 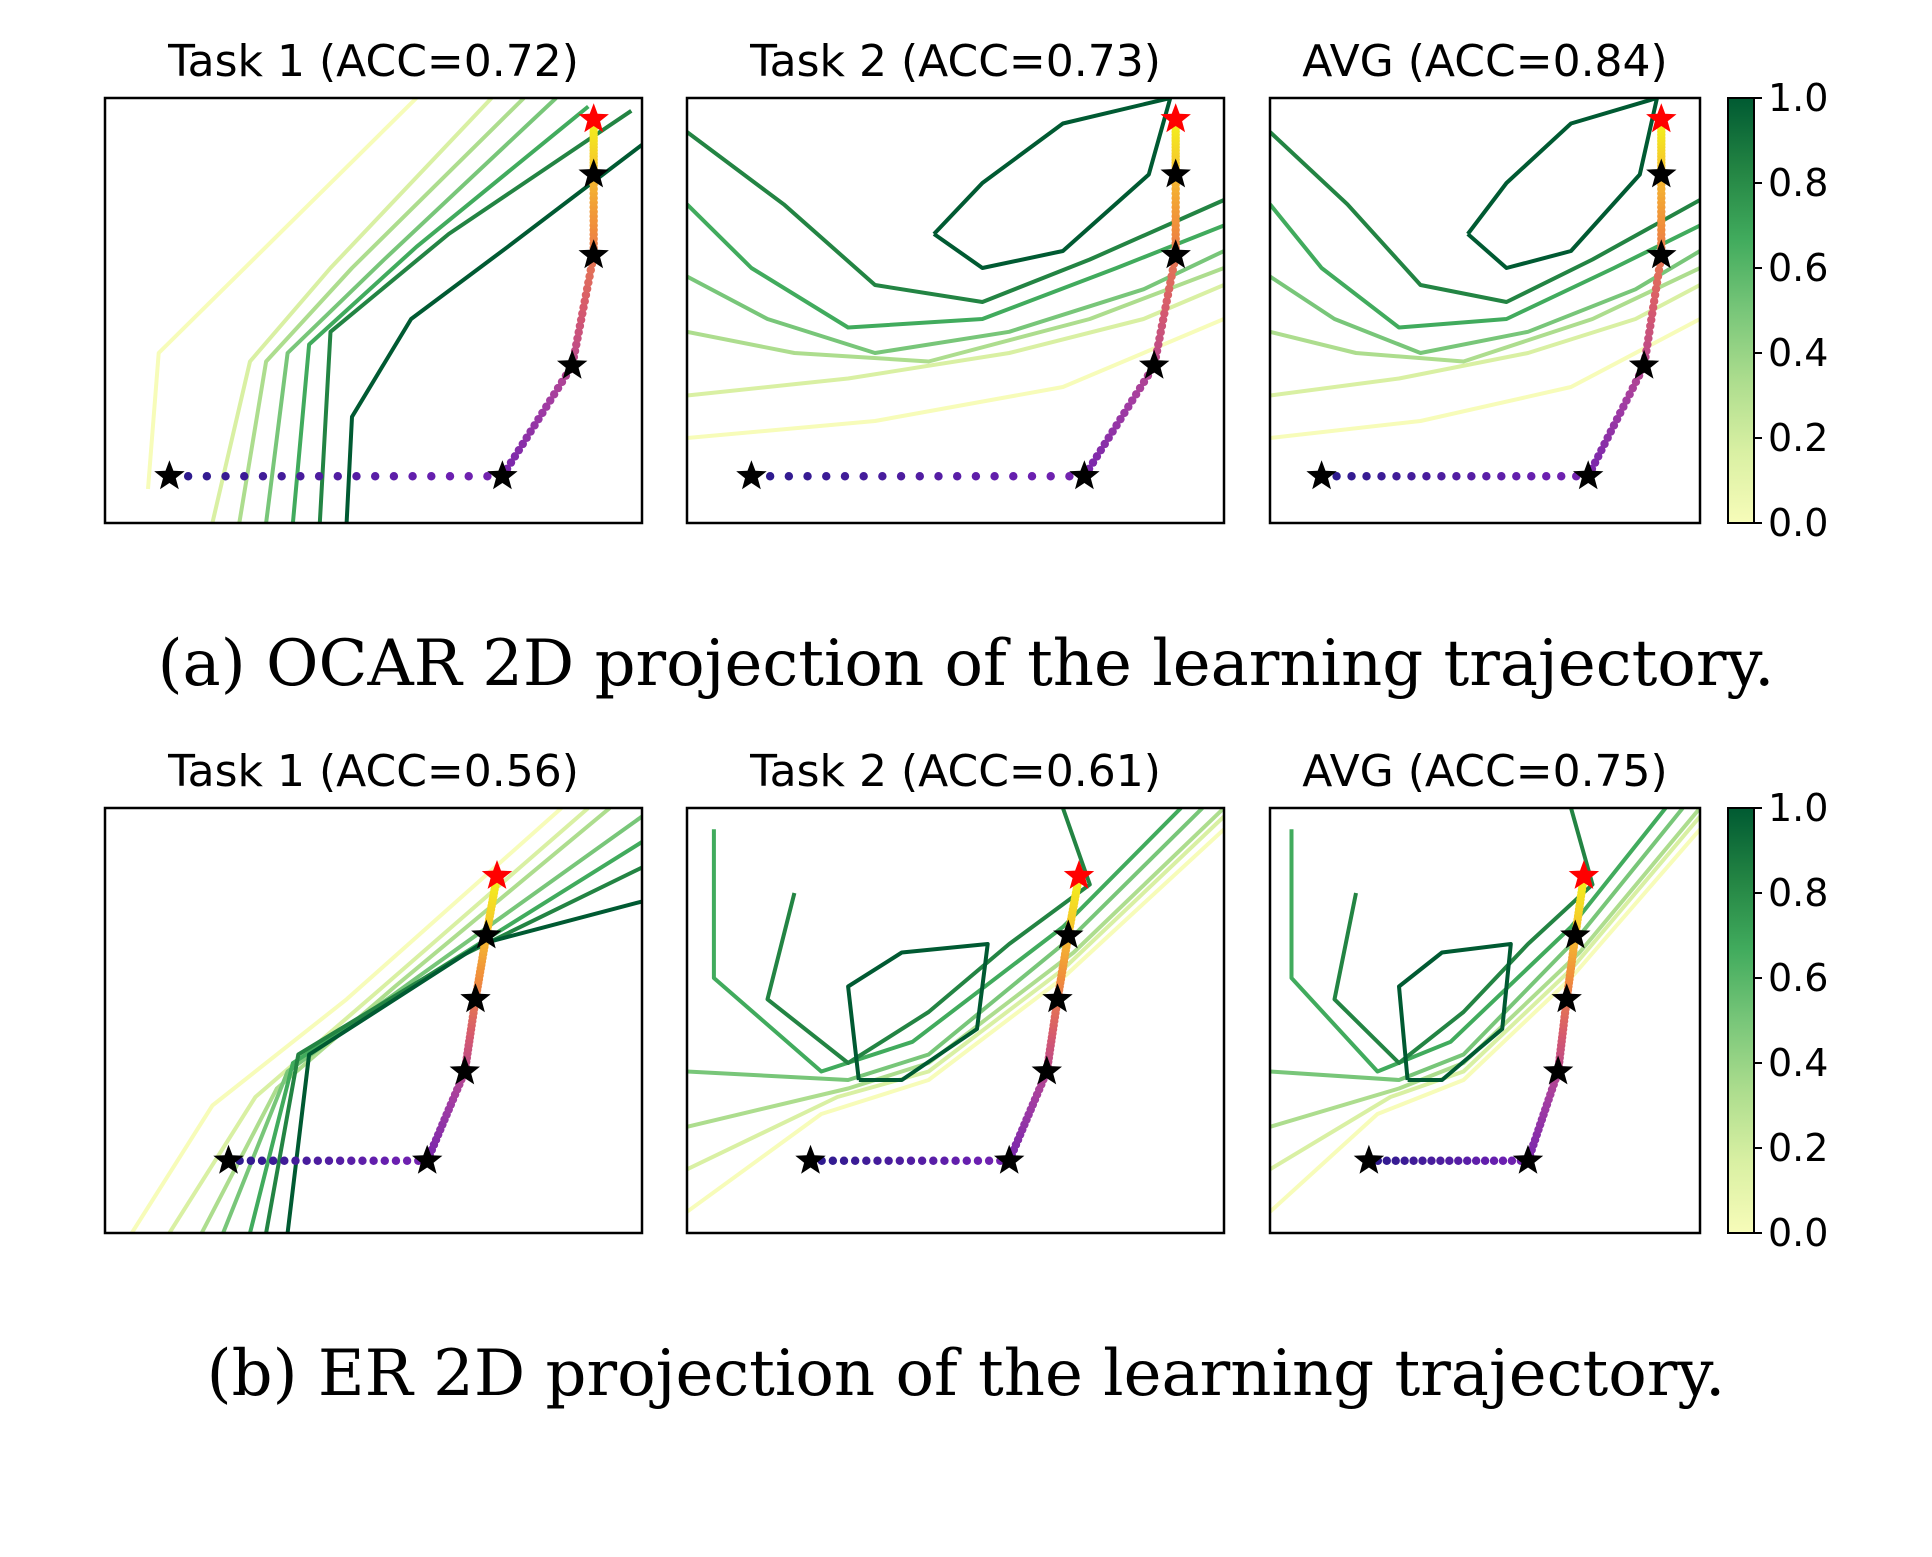 What do you see at coordinates (1798, 1148) in the screenshot?
I see `colorbar-tick-label: 0.2` at bounding box center [1798, 1148].